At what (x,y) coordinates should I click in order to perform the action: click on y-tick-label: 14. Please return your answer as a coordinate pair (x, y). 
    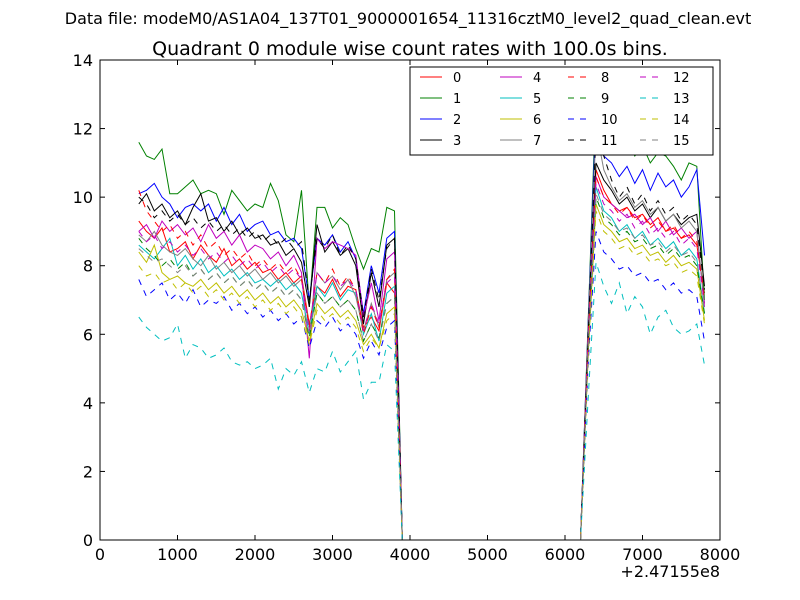
    Looking at the image, I should click on (83, 60).